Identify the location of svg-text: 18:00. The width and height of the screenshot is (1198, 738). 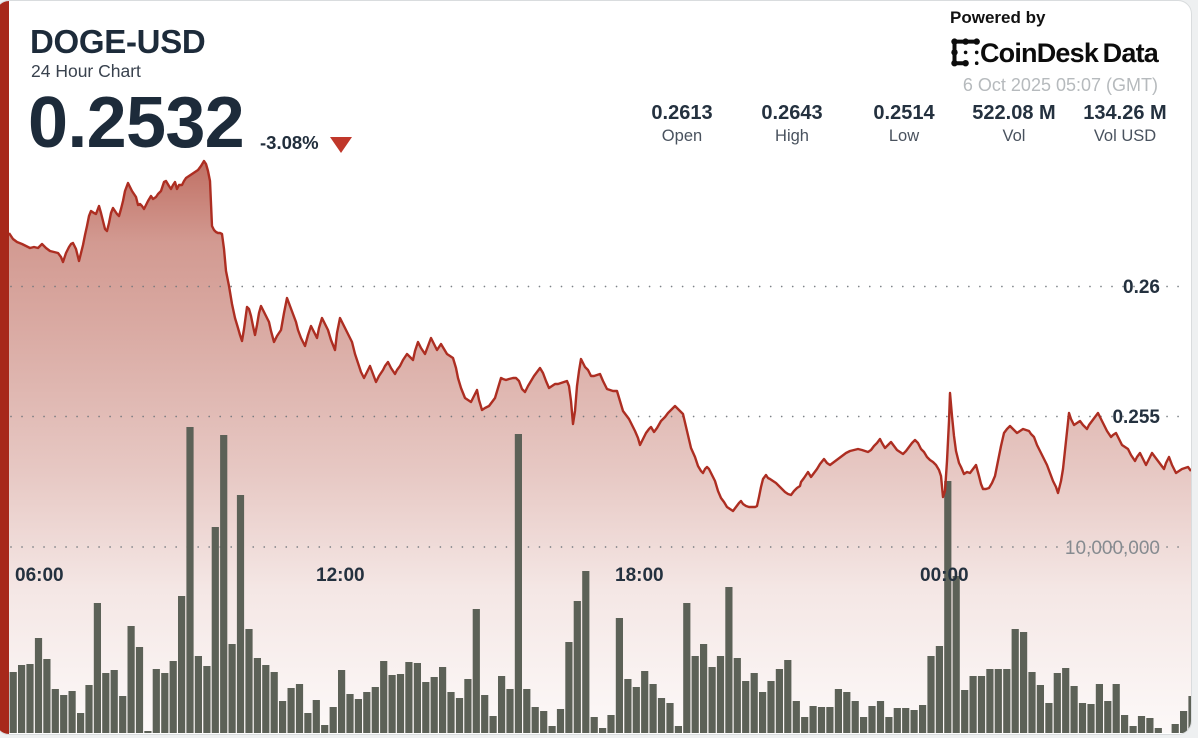
(639, 575).